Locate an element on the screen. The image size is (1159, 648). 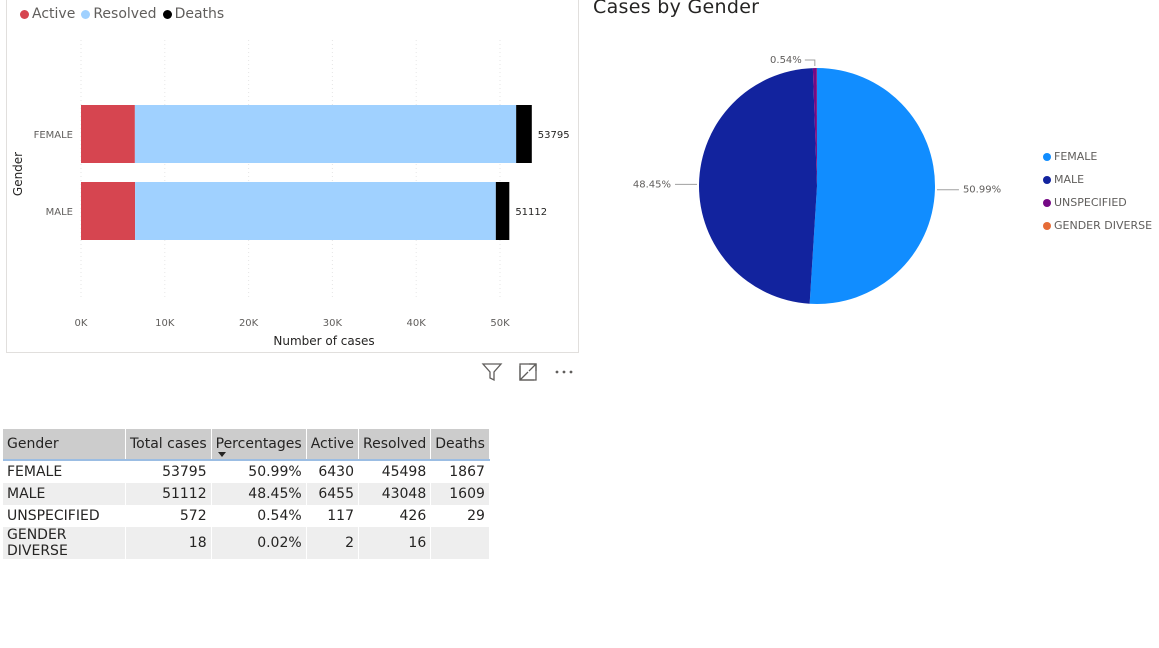
table-cell: 0.02% is located at coordinates (259, 543).